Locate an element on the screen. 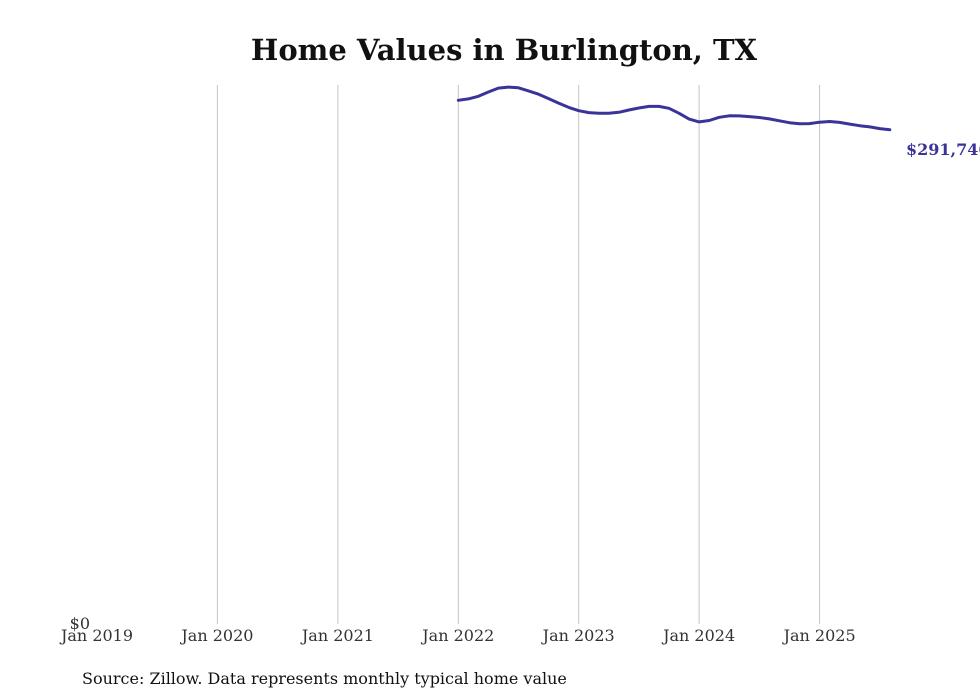 Image resolution: width=980 pixels, height=699 pixels. y-tick-label: $0 is located at coordinates (80, 623).